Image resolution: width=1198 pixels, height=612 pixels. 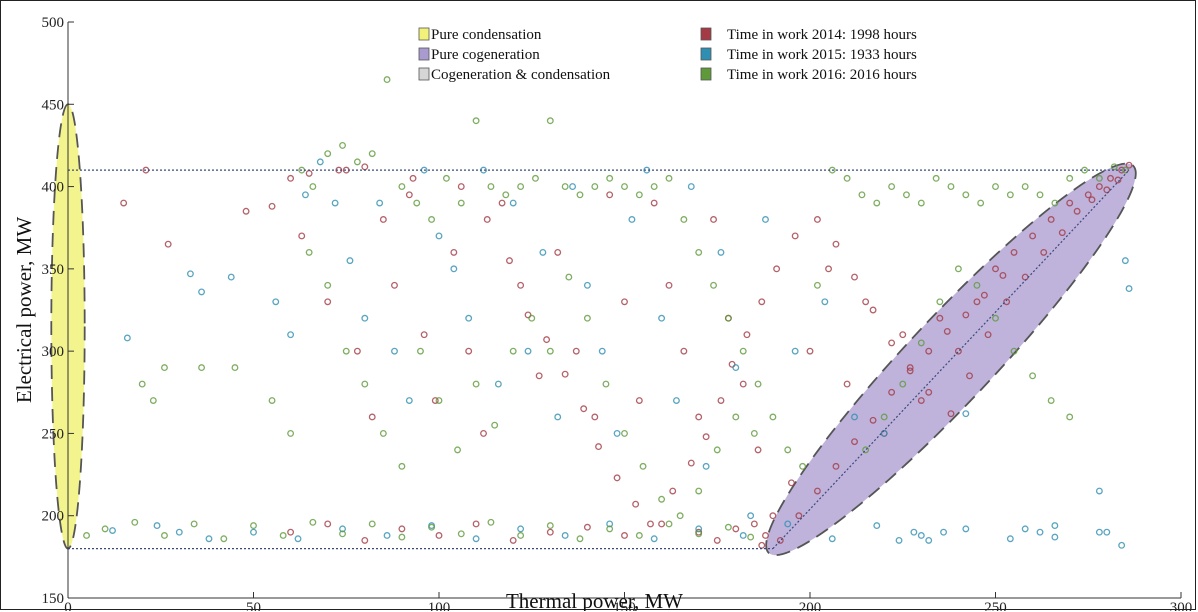 I want to click on legend-label: Time in work 2014: 1998 hours, so click(x=822, y=35).